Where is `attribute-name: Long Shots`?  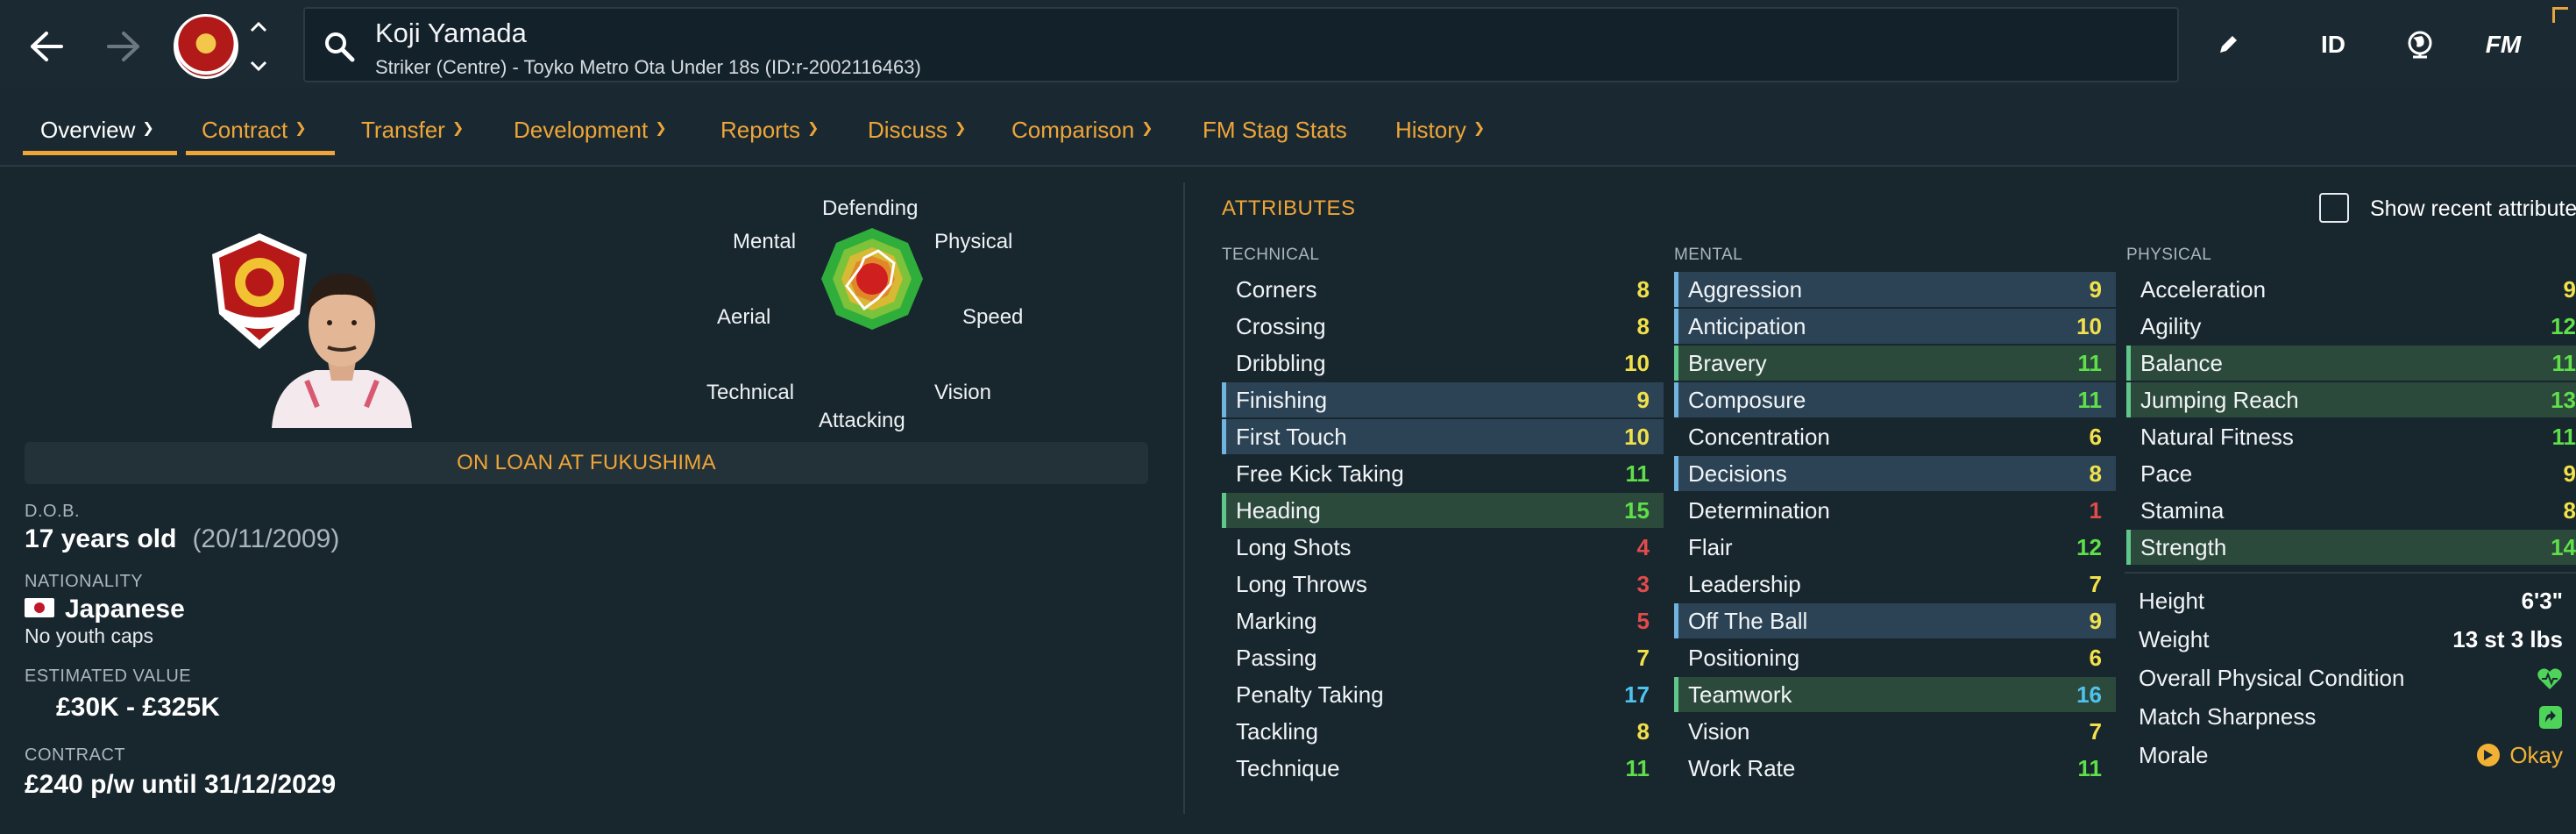 attribute-name: Long Shots is located at coordinates (1294, 546).